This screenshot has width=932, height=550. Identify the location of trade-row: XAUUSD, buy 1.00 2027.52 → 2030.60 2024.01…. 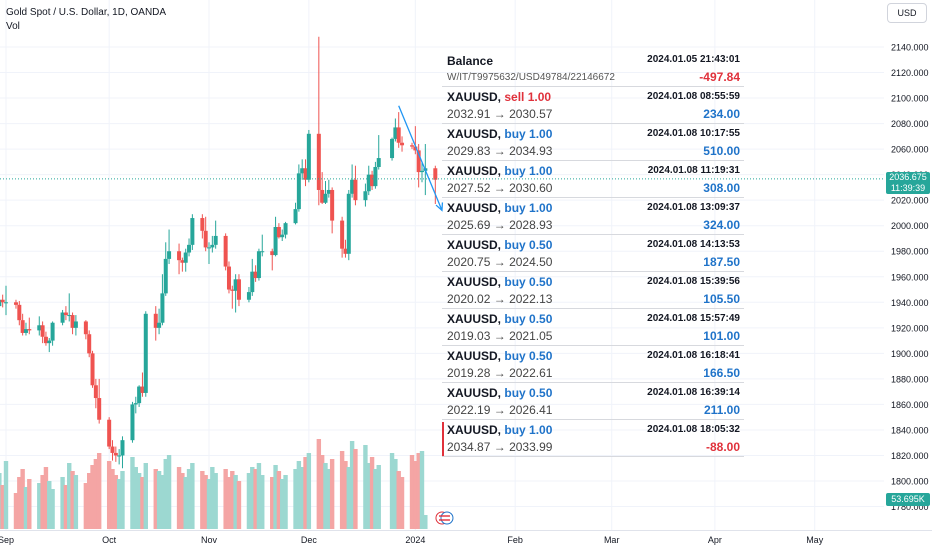
(593, 179).